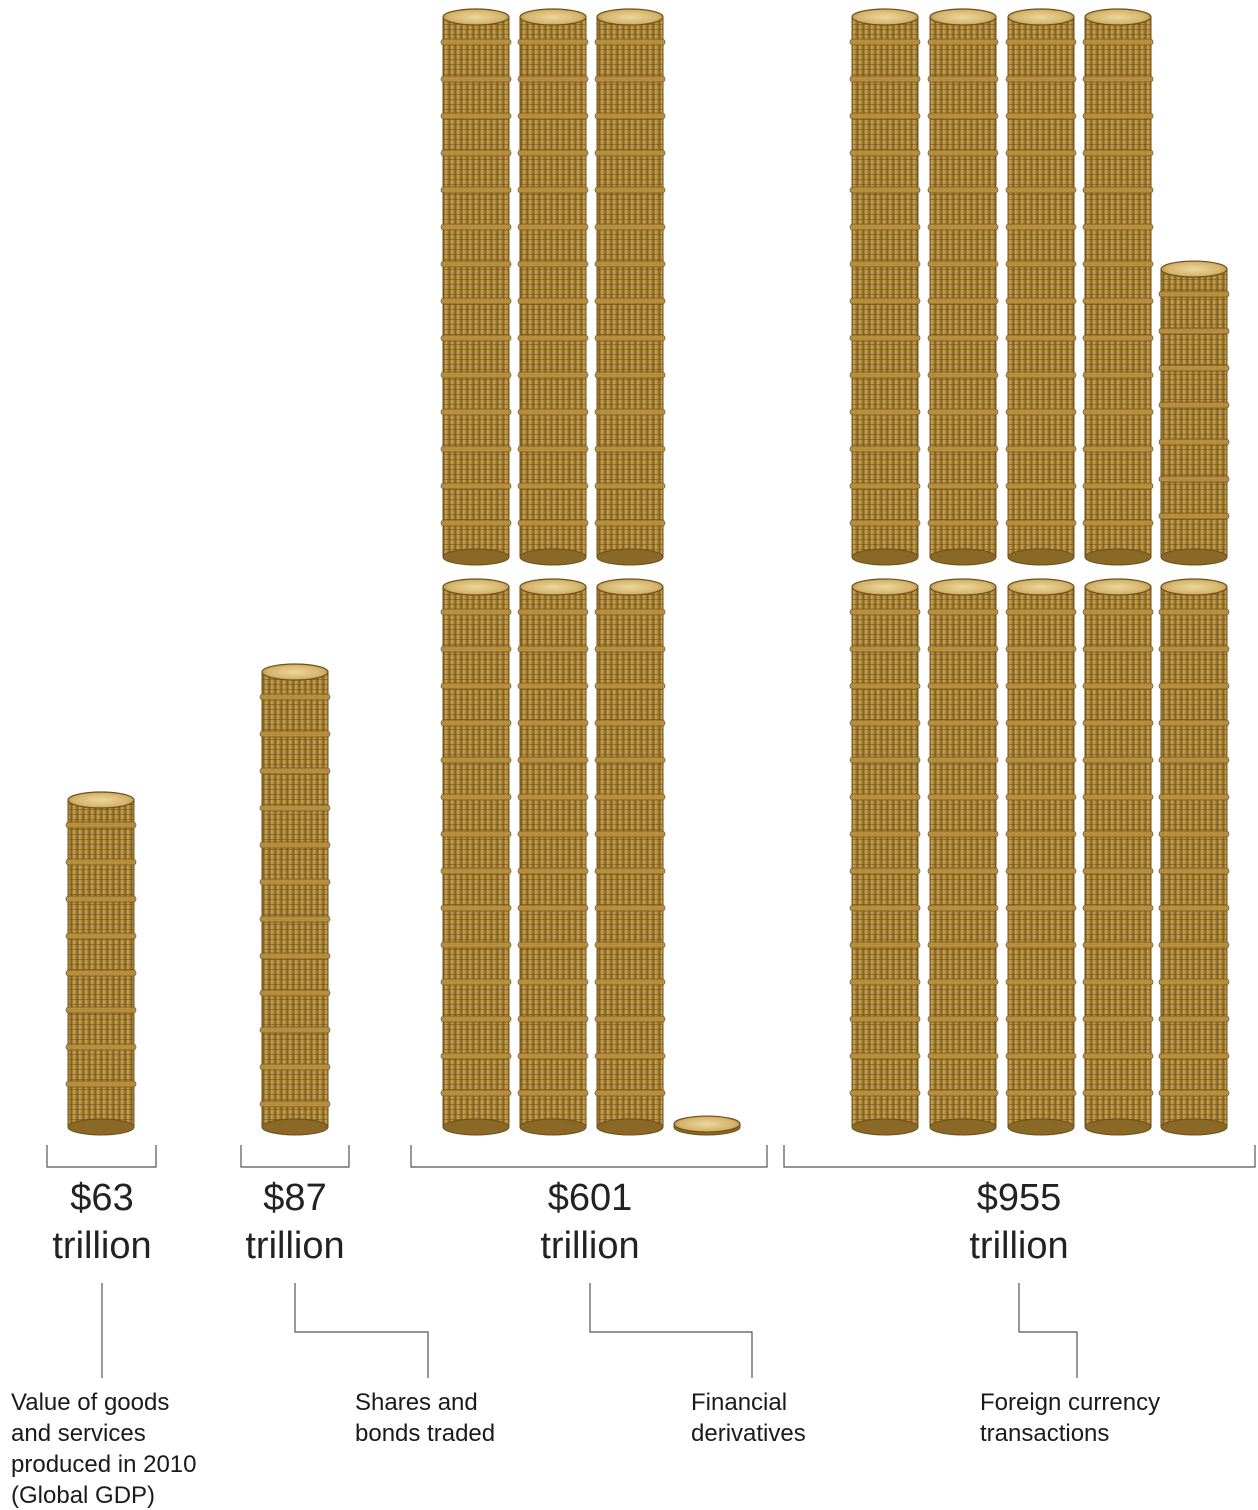  Describe the element at coordinates (294, 1246) in the screenshot. I see `value-unit-2: trillion` at that location.